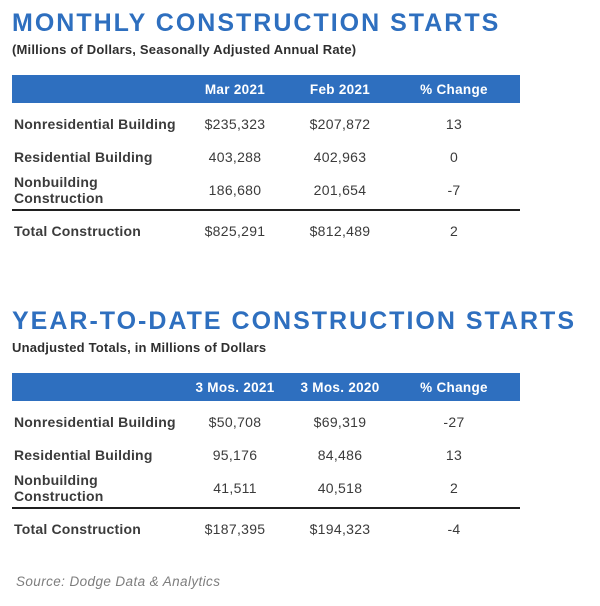  What do you see at coordinates (340, 89) in the screenshot?
I see `monthly-header-feb-2021: Feb 2021` at bounding box center [340, 89].